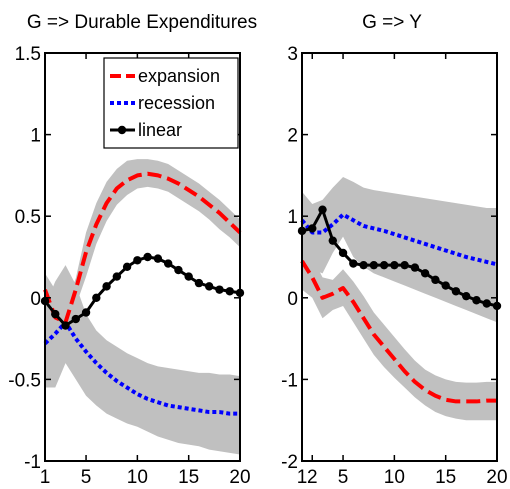 This screenshot has width=510, height=489. Describe the element at coordinates (160, 130) in the screenshot. I see `legend-label-linear: linear` at that location.